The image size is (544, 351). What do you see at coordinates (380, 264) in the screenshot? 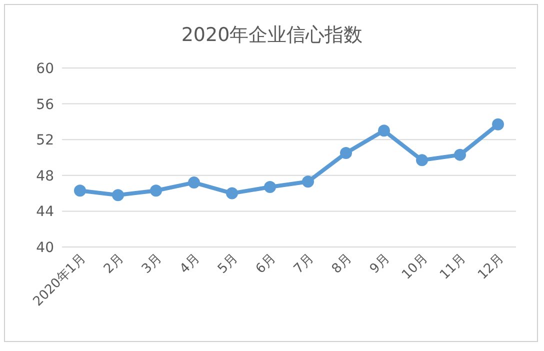
I see `x-tick-label: 9月` at bounding box center [380, 264].